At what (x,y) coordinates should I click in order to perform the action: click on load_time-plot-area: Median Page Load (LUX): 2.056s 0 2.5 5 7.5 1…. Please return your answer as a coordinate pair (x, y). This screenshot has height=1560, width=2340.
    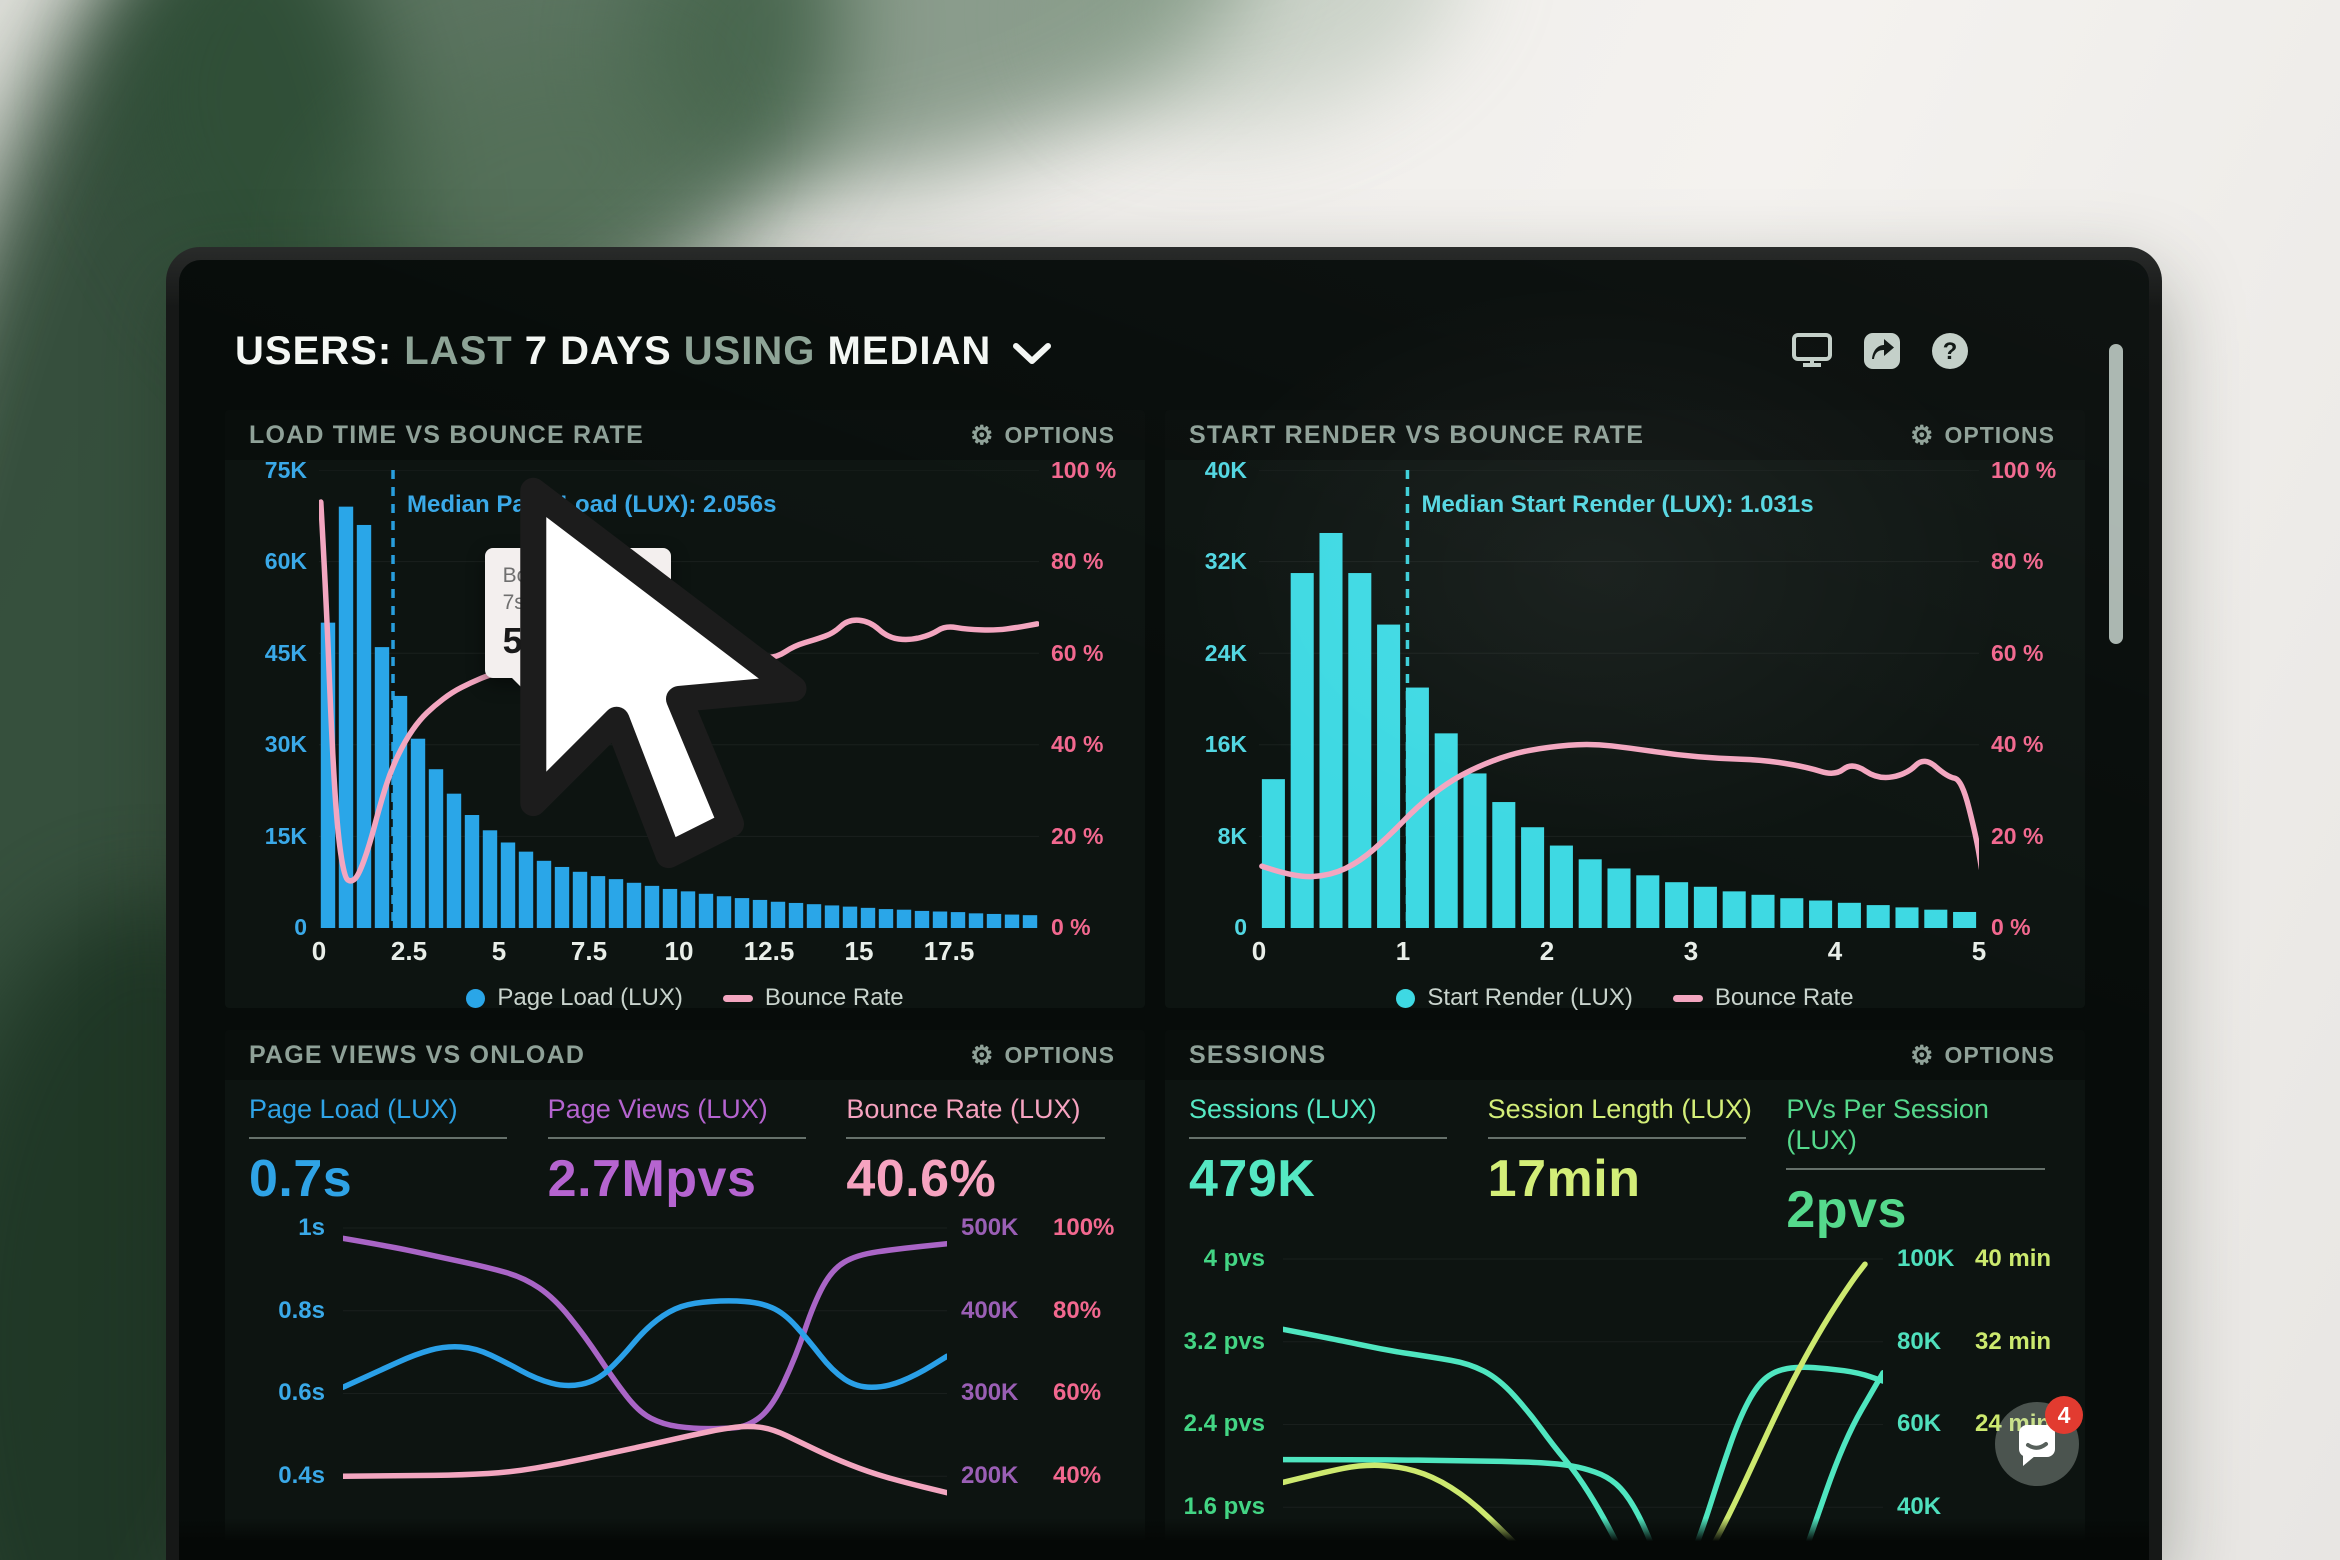
    Looking at the image, I should click on (675, 718).